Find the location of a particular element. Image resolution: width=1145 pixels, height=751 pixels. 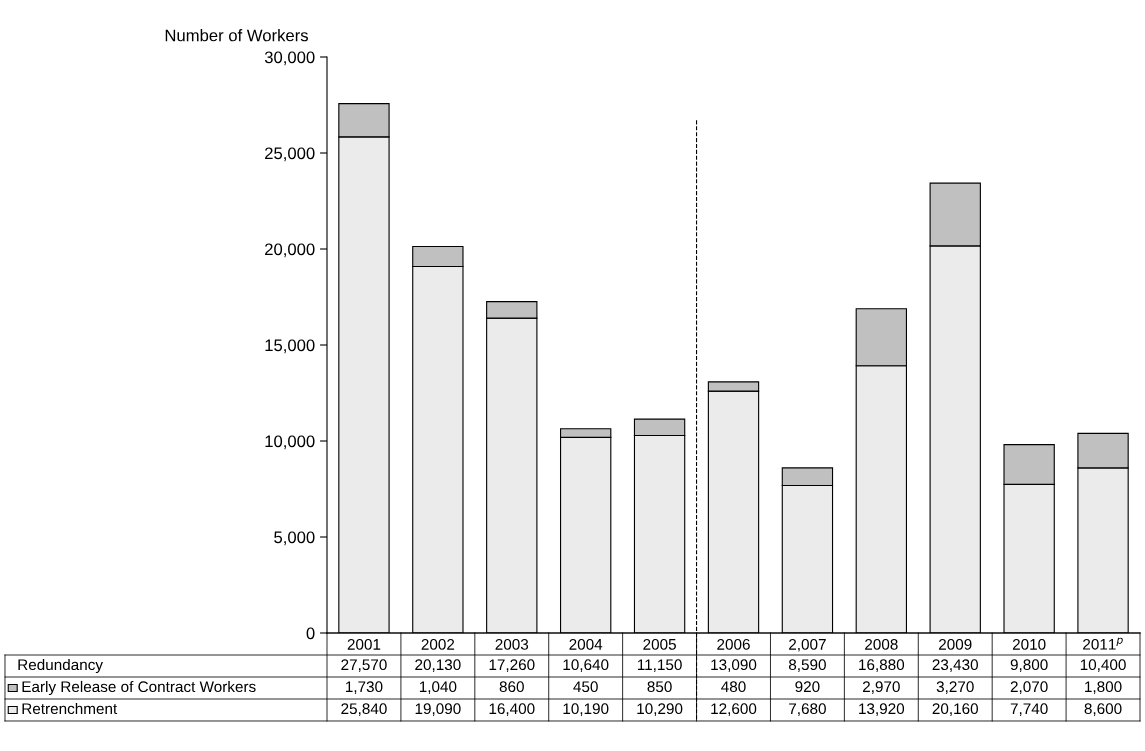

data-label: 7,740 is located at coordinates (1029, 709).